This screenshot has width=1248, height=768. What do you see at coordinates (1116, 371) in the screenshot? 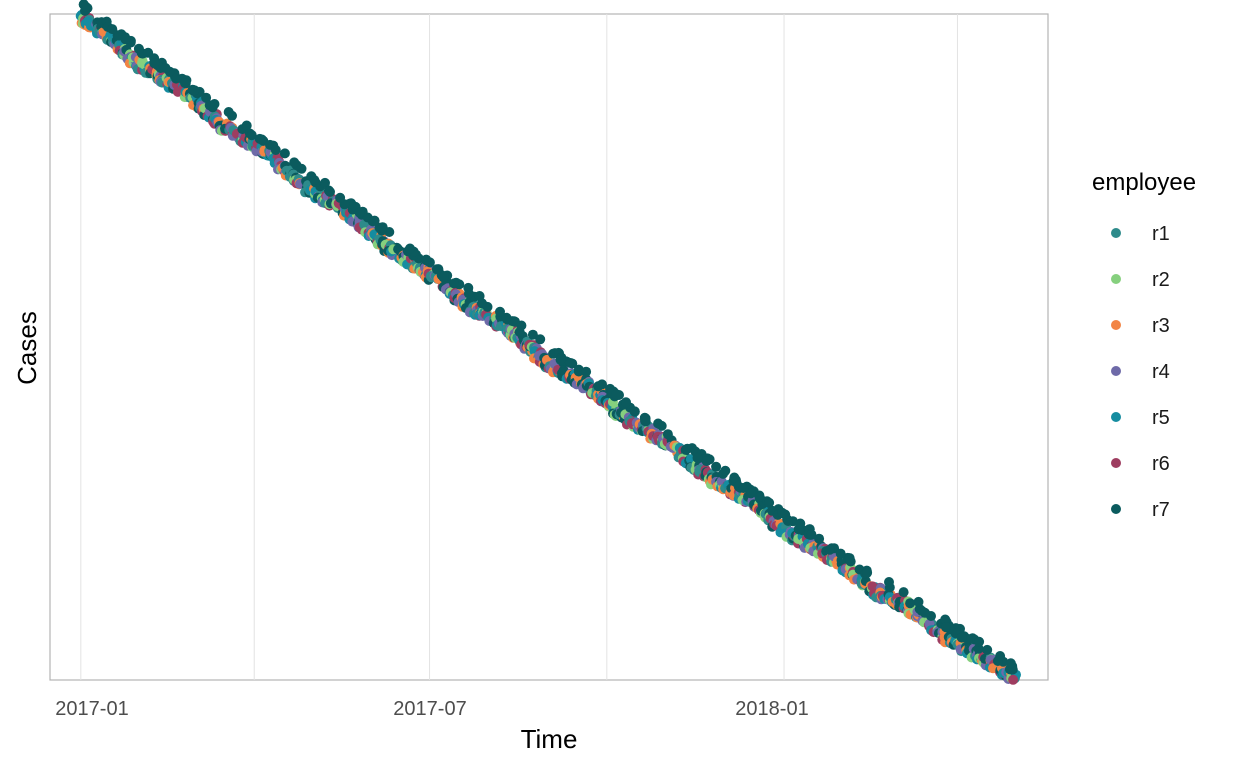
I see `legend-swatch-r4` at bounding box center [1116, 371].